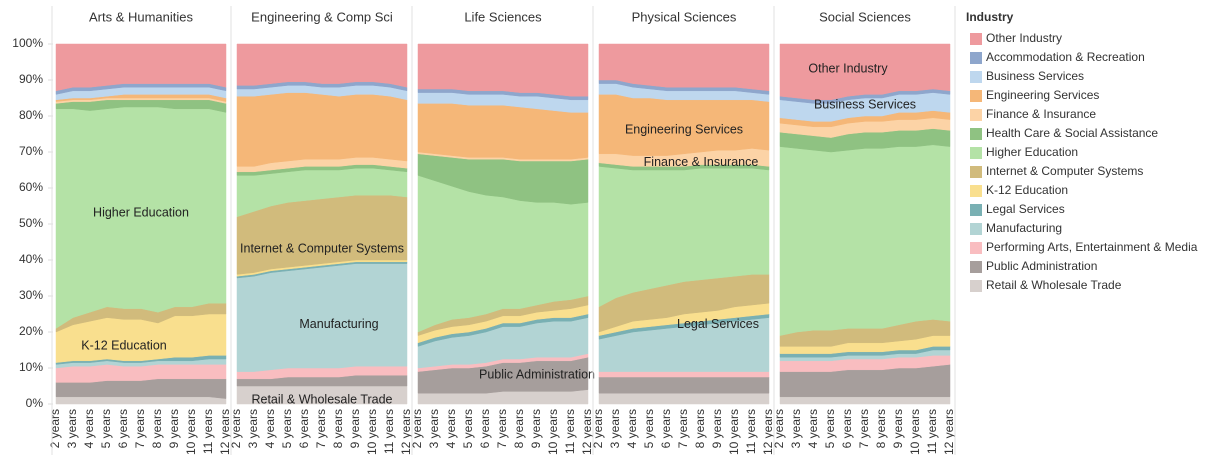 This screenshot has width=1232, height=455. What do you see at coordinates (321, 400) in the screenshot?
I see `annotation: Retail & Wholesale Trade` at bounding box center [321, 400].